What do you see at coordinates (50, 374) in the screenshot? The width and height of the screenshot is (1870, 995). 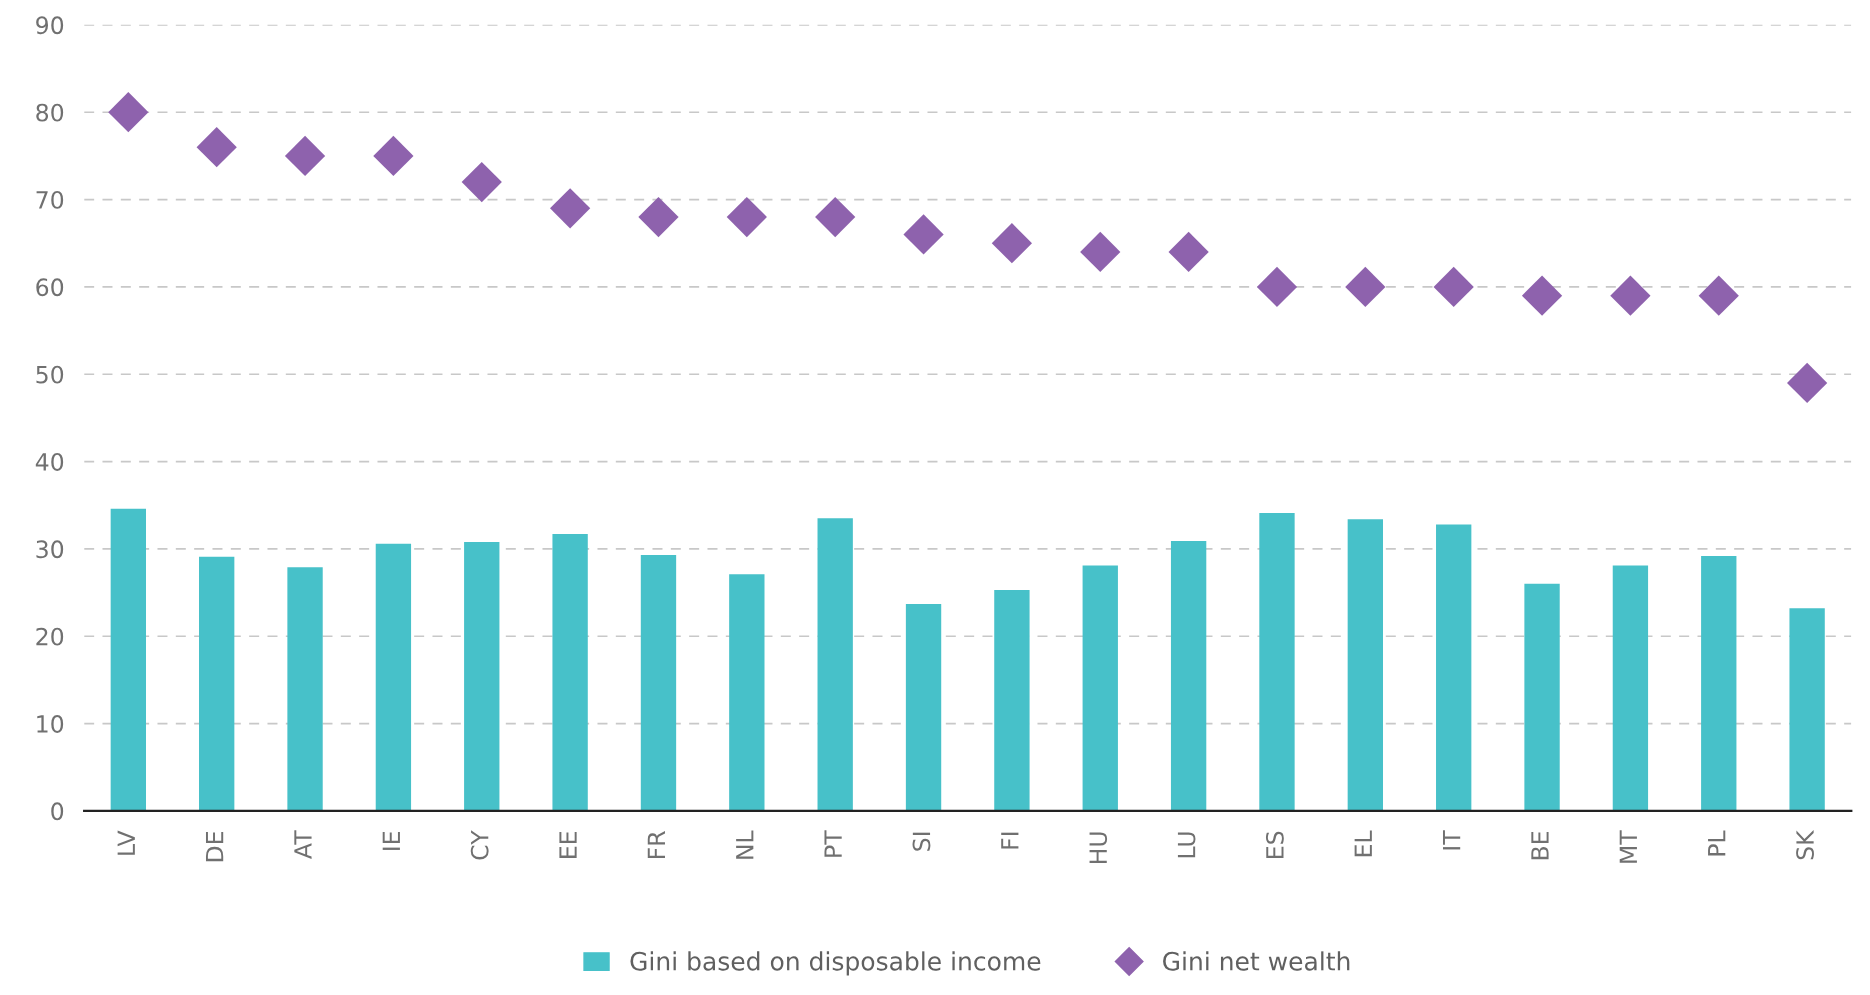 I see `y-tick-label: 50` at bounding box center [50, 374].